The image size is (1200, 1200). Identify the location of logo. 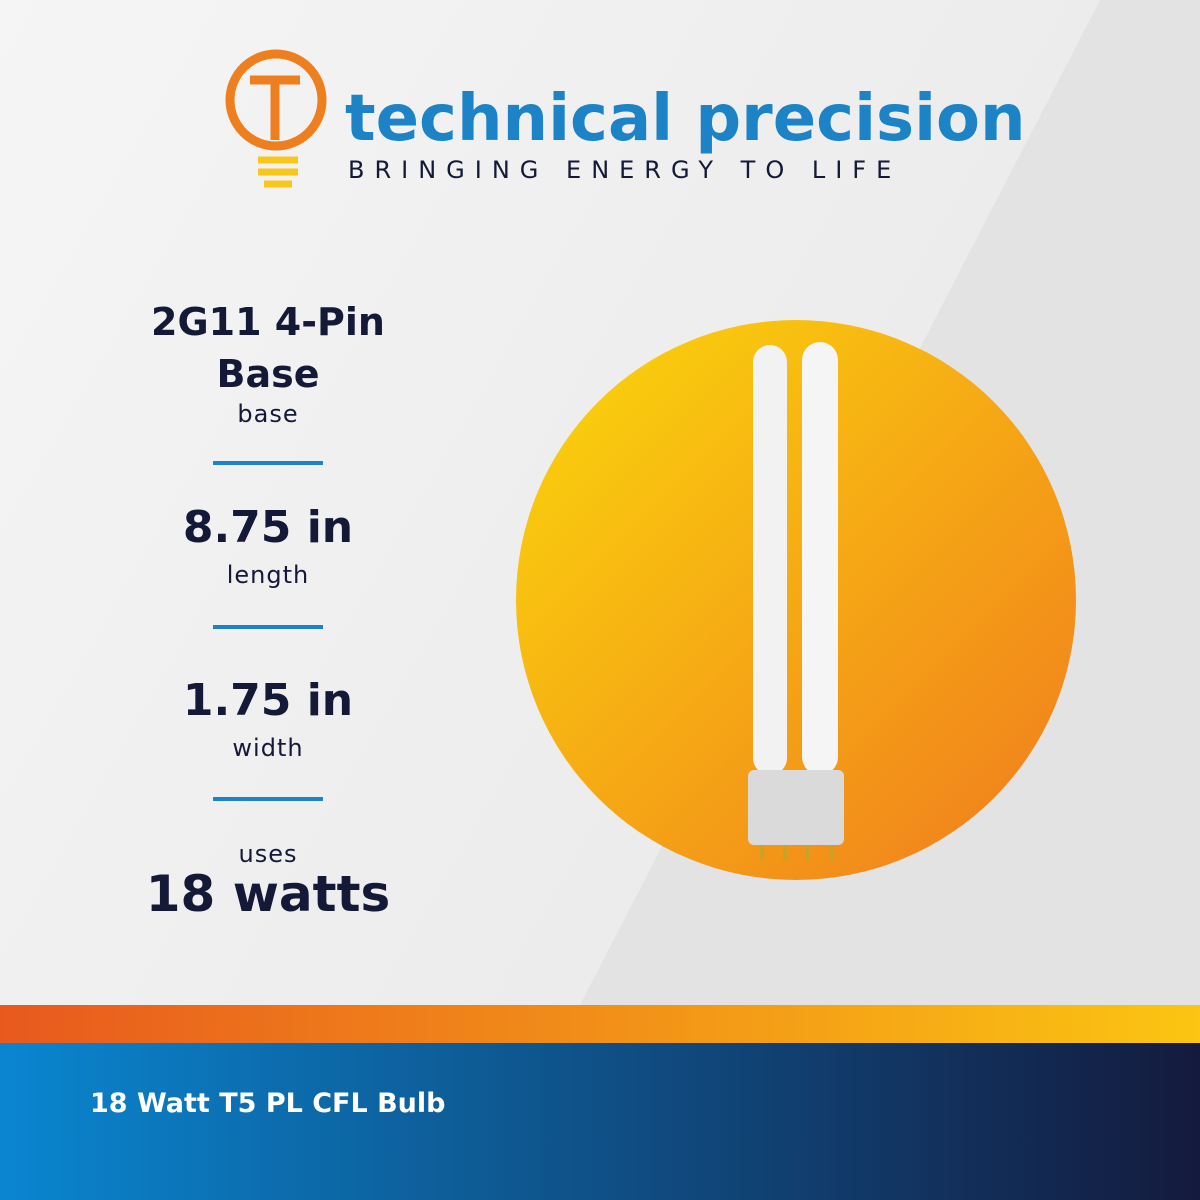
(276, 100).